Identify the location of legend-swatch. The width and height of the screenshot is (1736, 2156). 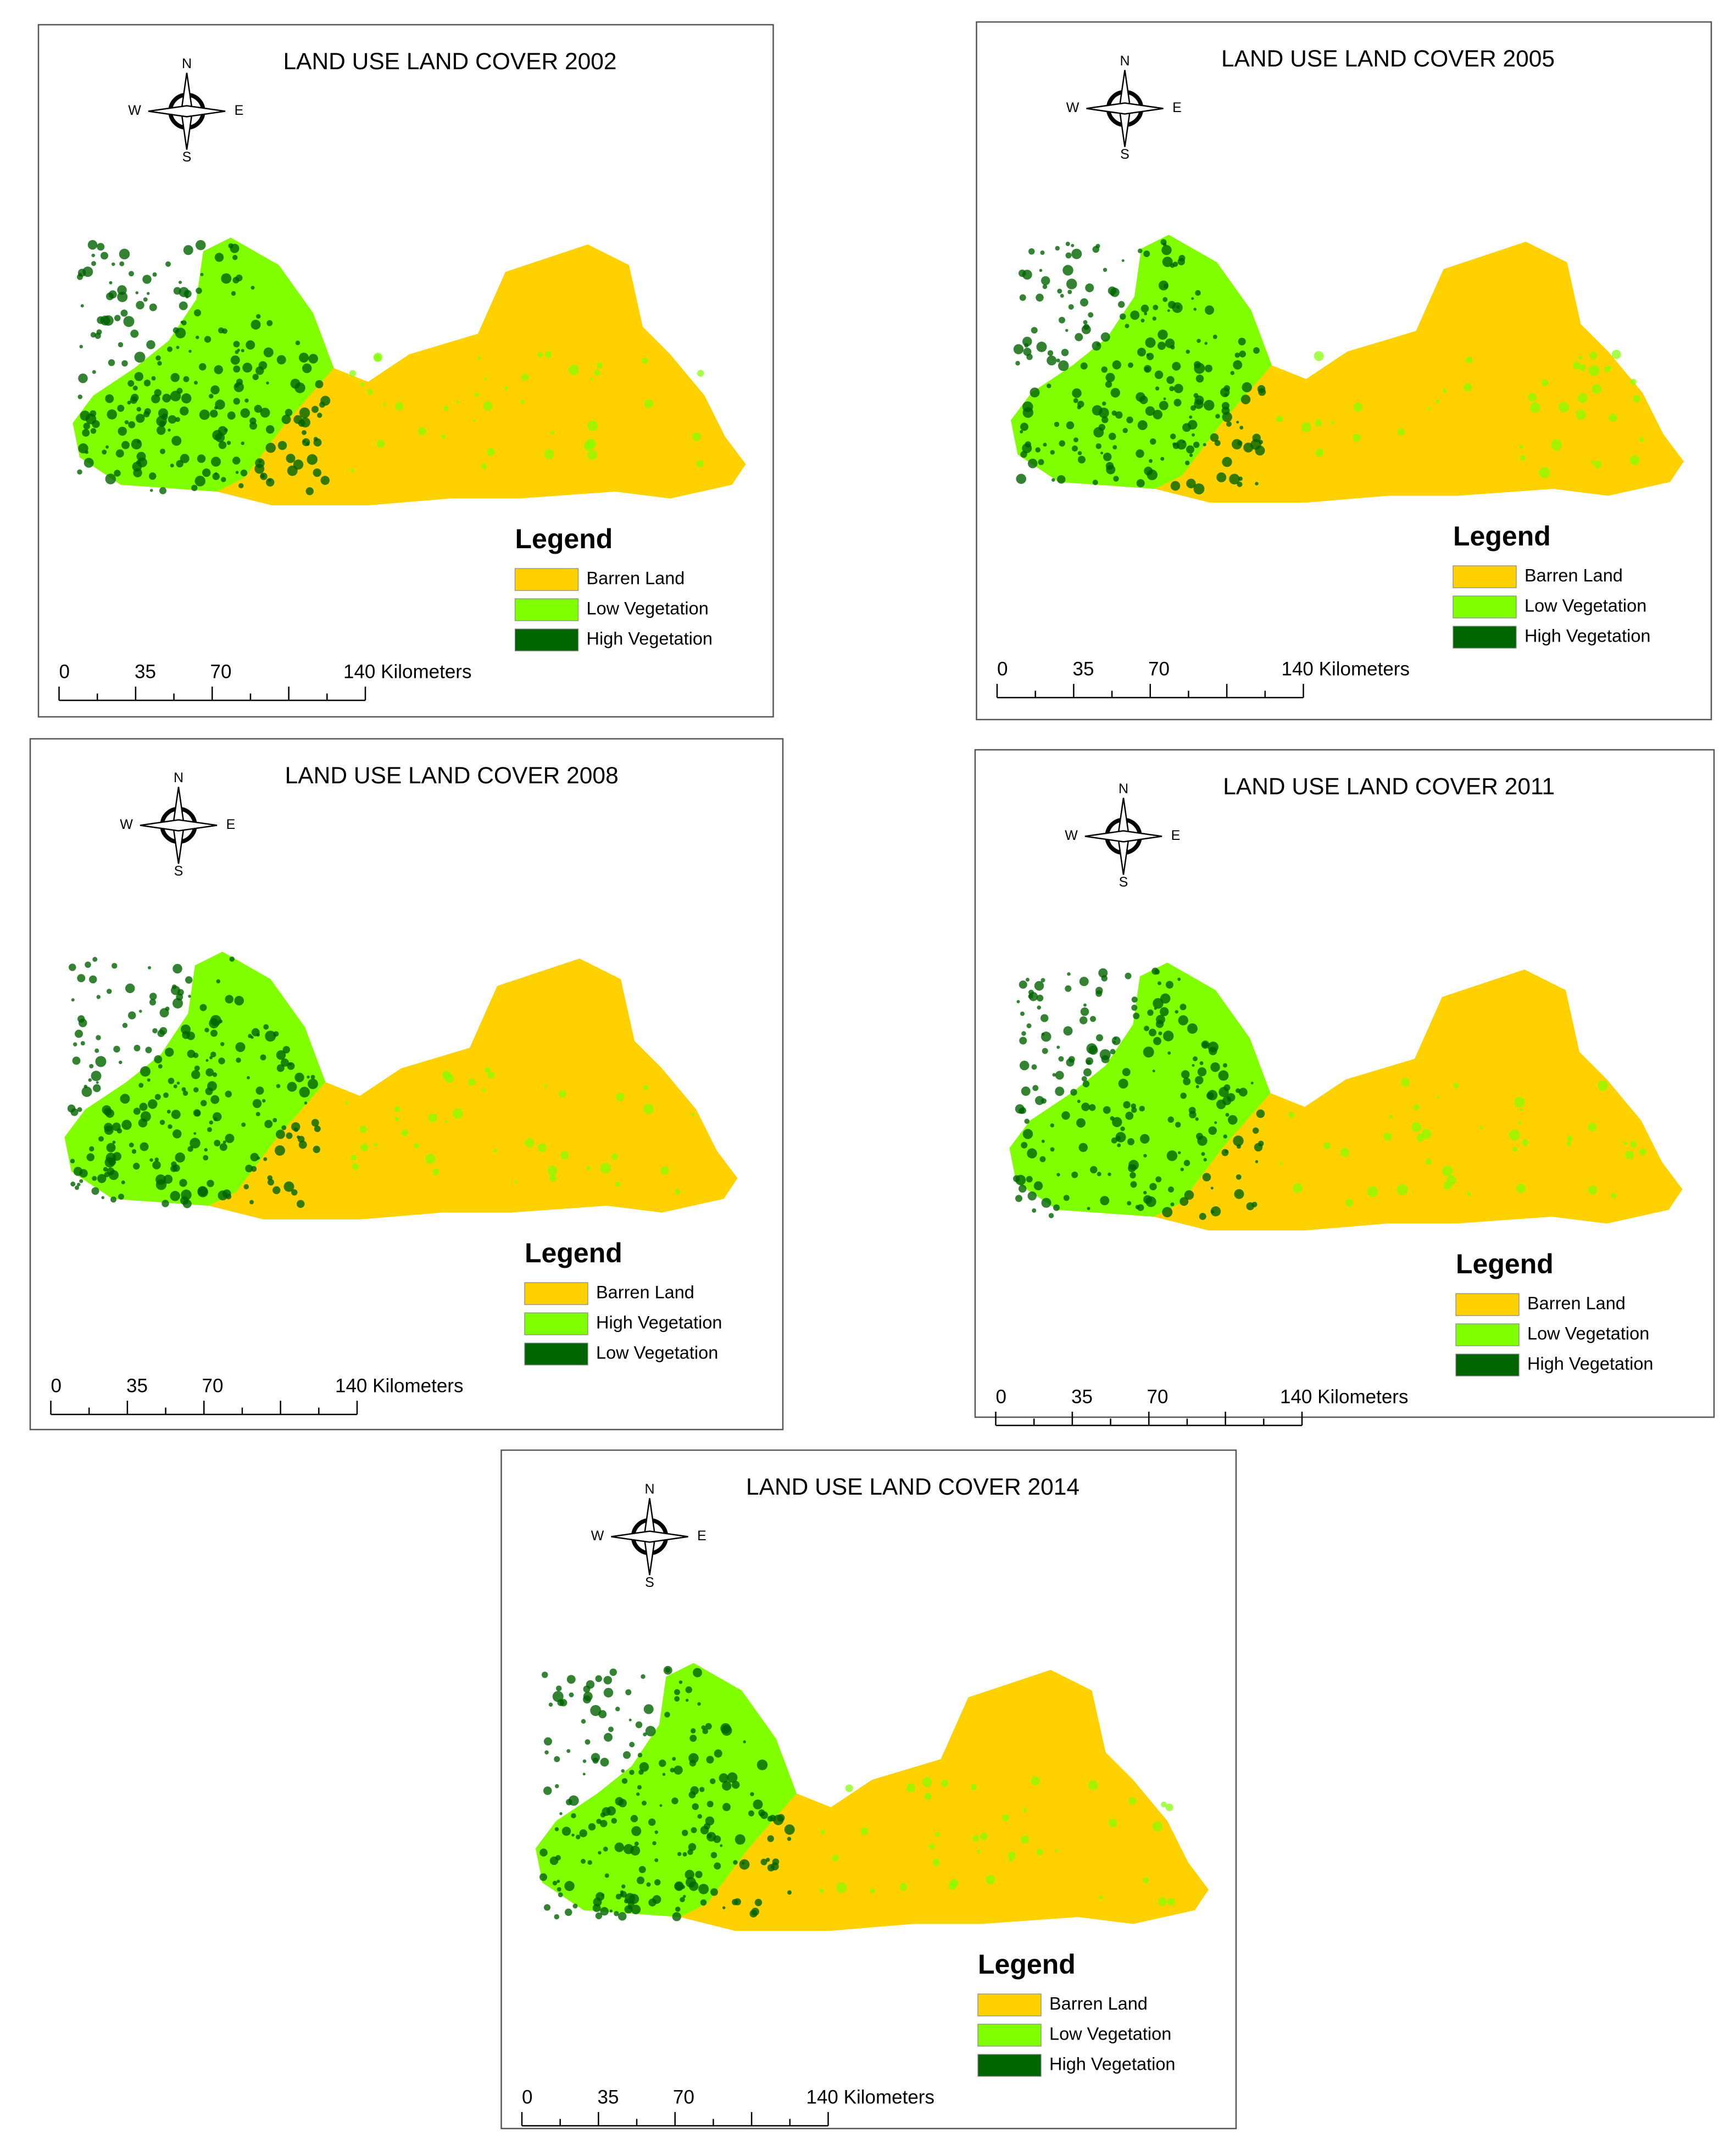
(1487, 1334).